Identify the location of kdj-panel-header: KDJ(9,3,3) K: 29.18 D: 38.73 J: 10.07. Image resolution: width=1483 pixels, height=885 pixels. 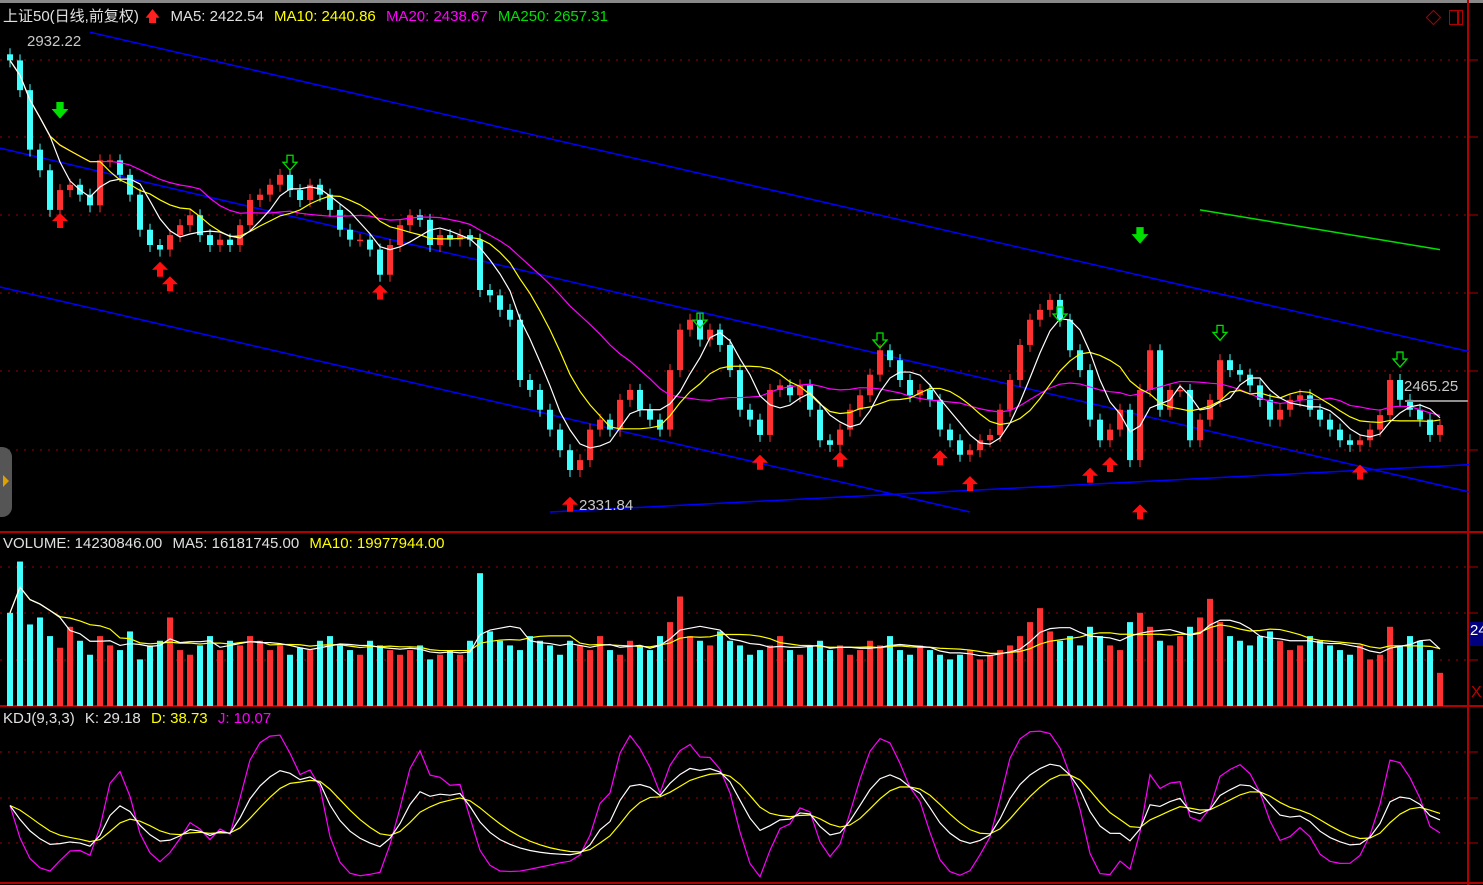
(140, 719).